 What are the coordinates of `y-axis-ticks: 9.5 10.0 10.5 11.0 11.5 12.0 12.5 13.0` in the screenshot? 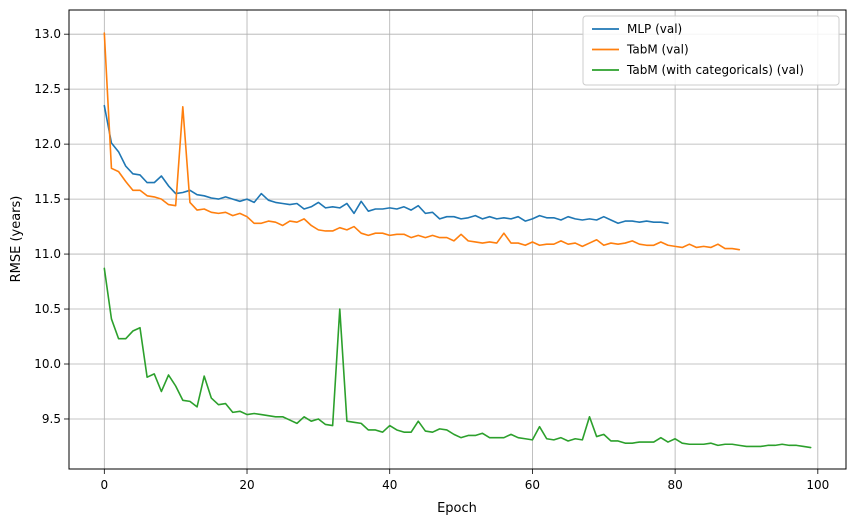 It's located at (51, 226).